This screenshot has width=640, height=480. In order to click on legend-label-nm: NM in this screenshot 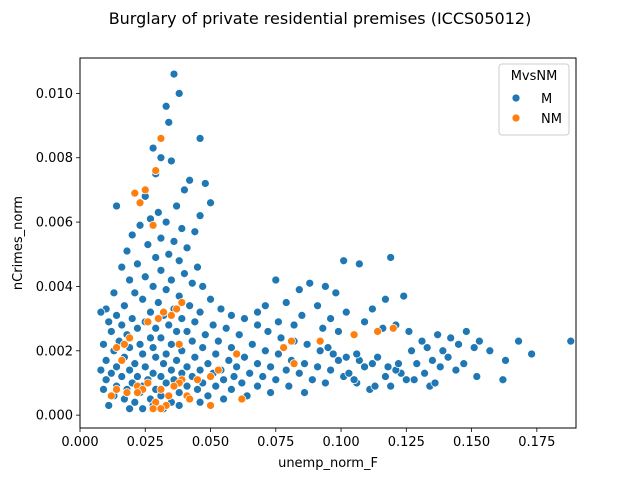, I will do `click(551, 119)`.